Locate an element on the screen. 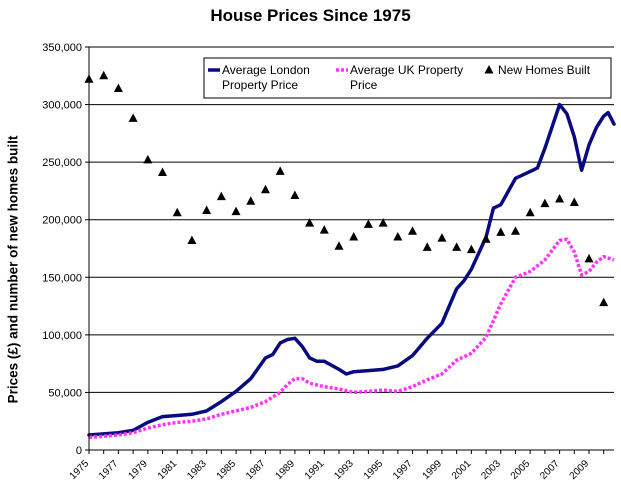 The image size is (621, 491). y-tick-label: 100,000 is located at coordinates (62, 336).